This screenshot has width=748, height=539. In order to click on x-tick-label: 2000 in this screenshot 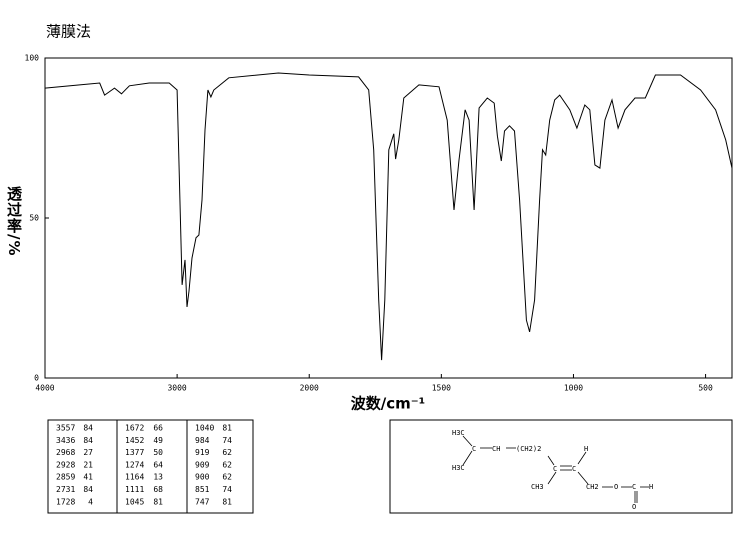, I will do `click(309, 388)`.